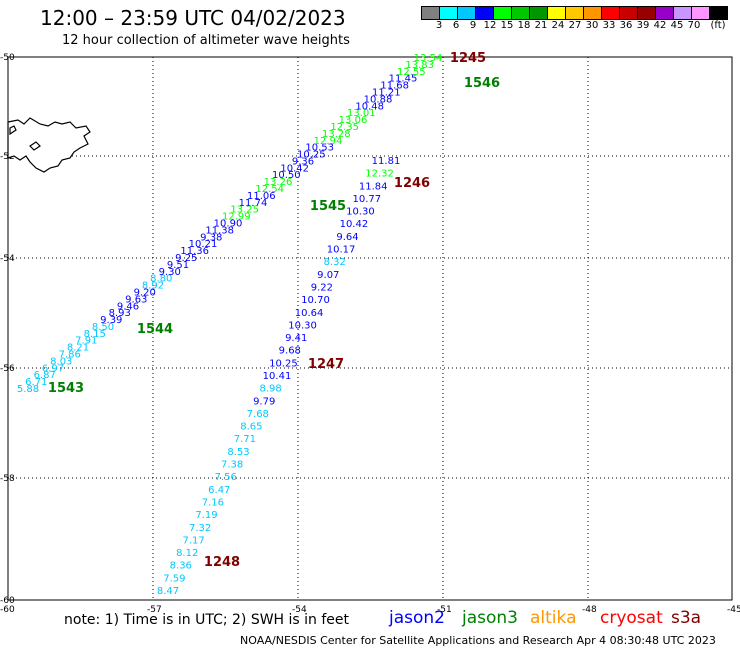  Describe the element at coordinates (213, 503) in the screenshot. I see `wave-height-value: 7.16` at that location.